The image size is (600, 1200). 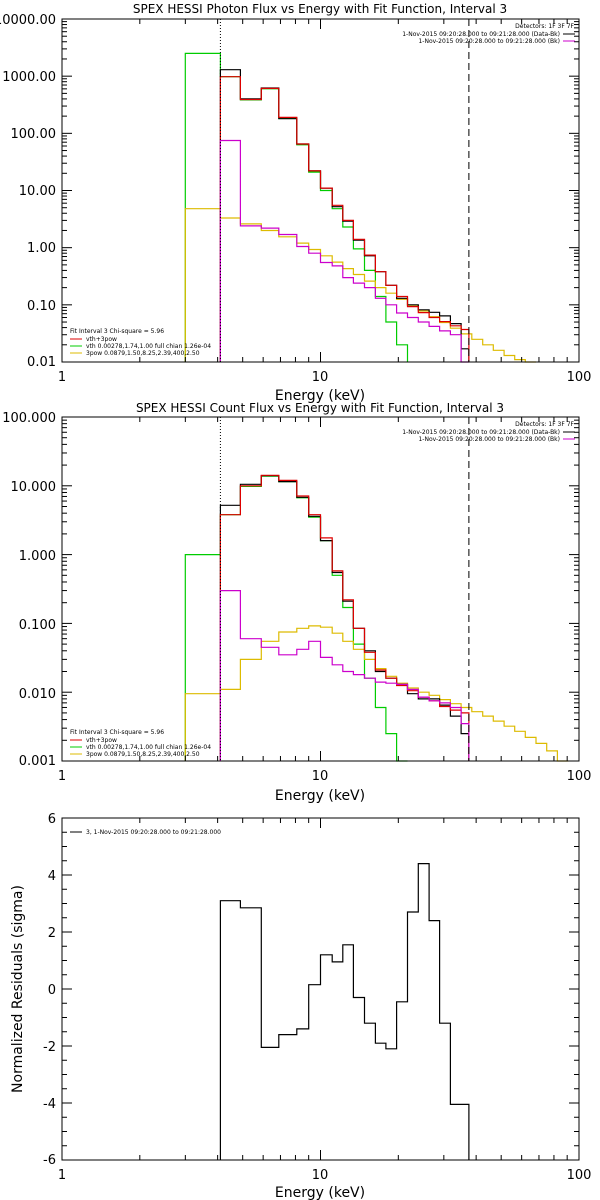 I want to click on residuals-ytick-label-4: -2, so click(x=49, y=1047).